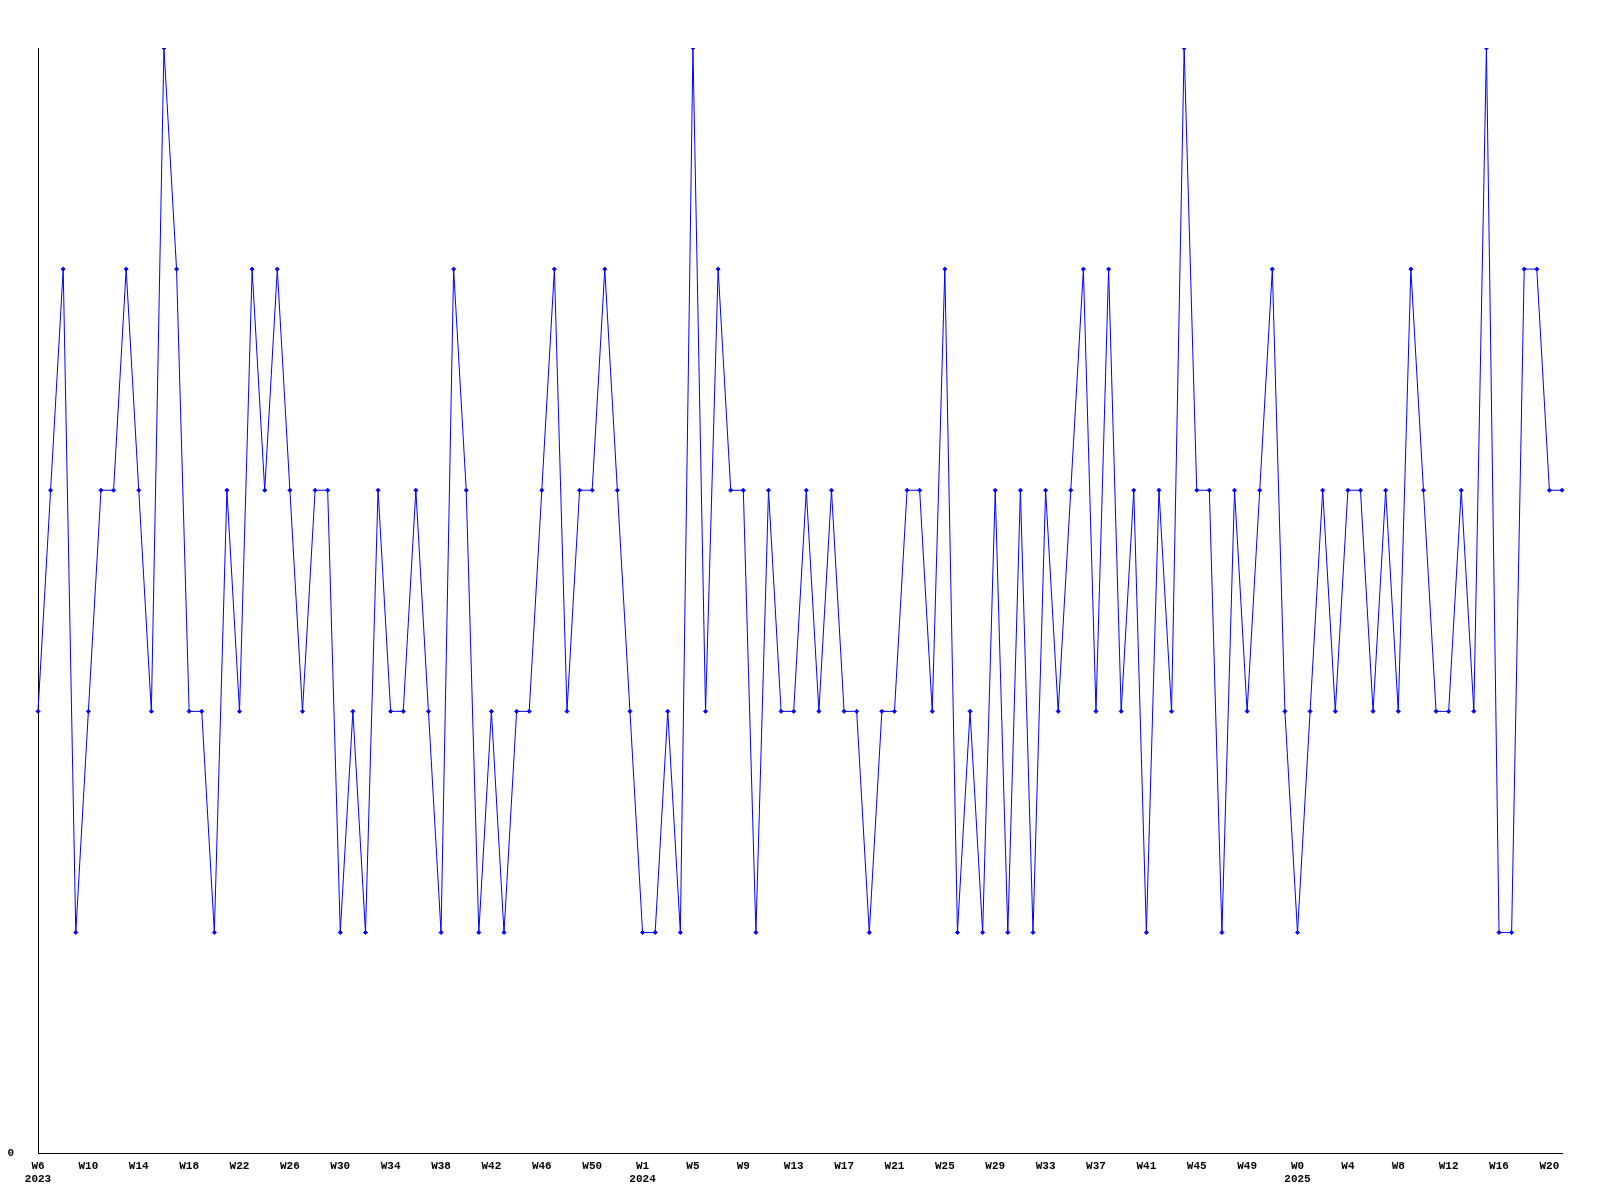 This screenshot has width=1600, height=1200. What do you see at coordinates (491, 1165) in the screenshot?
I see `x-tick-label: W42` at bounding box center [491, 1165].